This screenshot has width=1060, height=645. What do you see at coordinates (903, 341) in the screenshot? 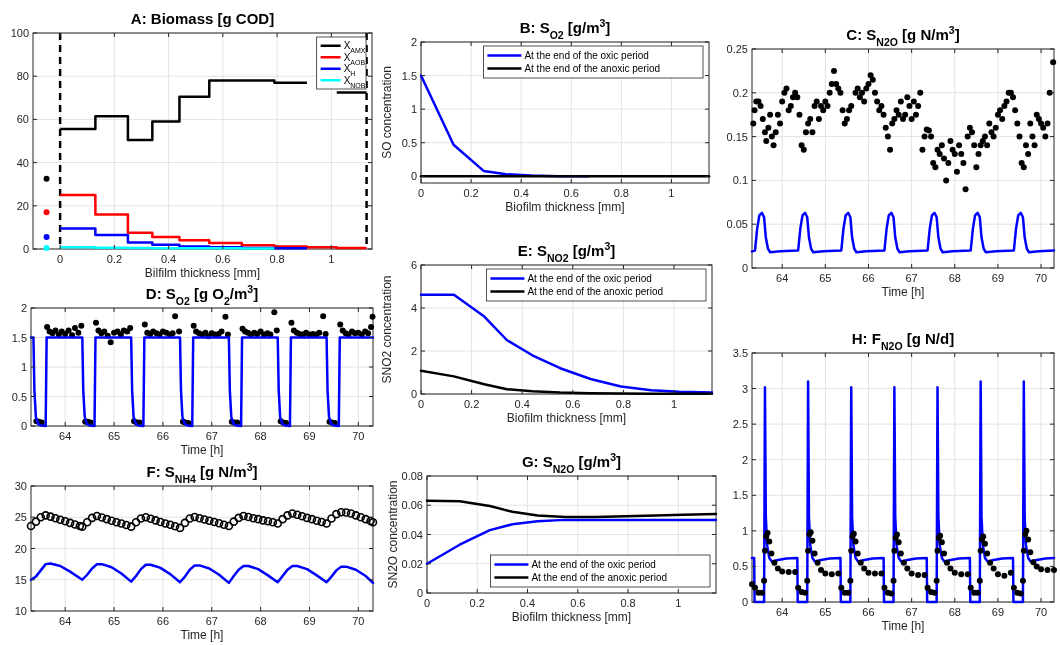
I see `chart-title: H: F$_{N2O}$ [g N/d]` at bounding box center [903, 341].